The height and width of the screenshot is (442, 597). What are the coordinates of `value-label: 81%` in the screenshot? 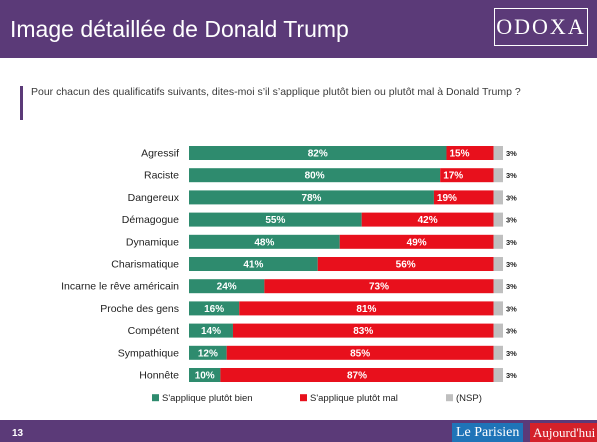 It's located at (366, 309).